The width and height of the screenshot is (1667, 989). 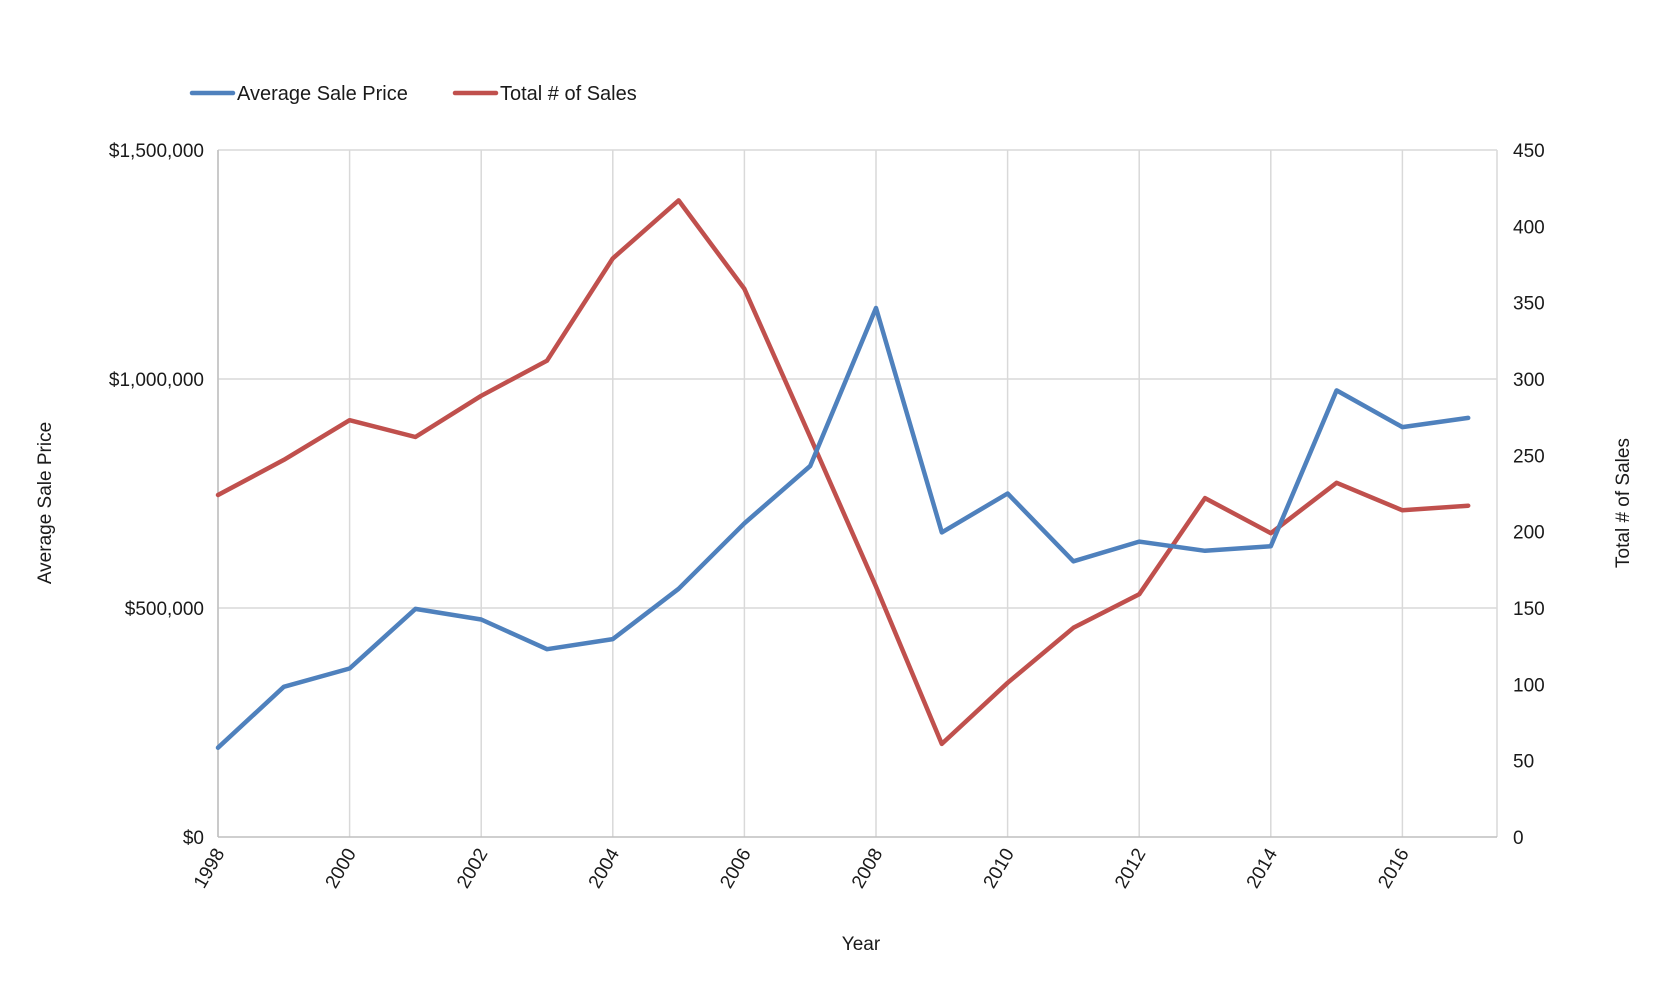 What do you see at coordinates (1518, 838) in the screenshot?
I see `y-right-tick-label: 0` at bounding box center [1518, 838].